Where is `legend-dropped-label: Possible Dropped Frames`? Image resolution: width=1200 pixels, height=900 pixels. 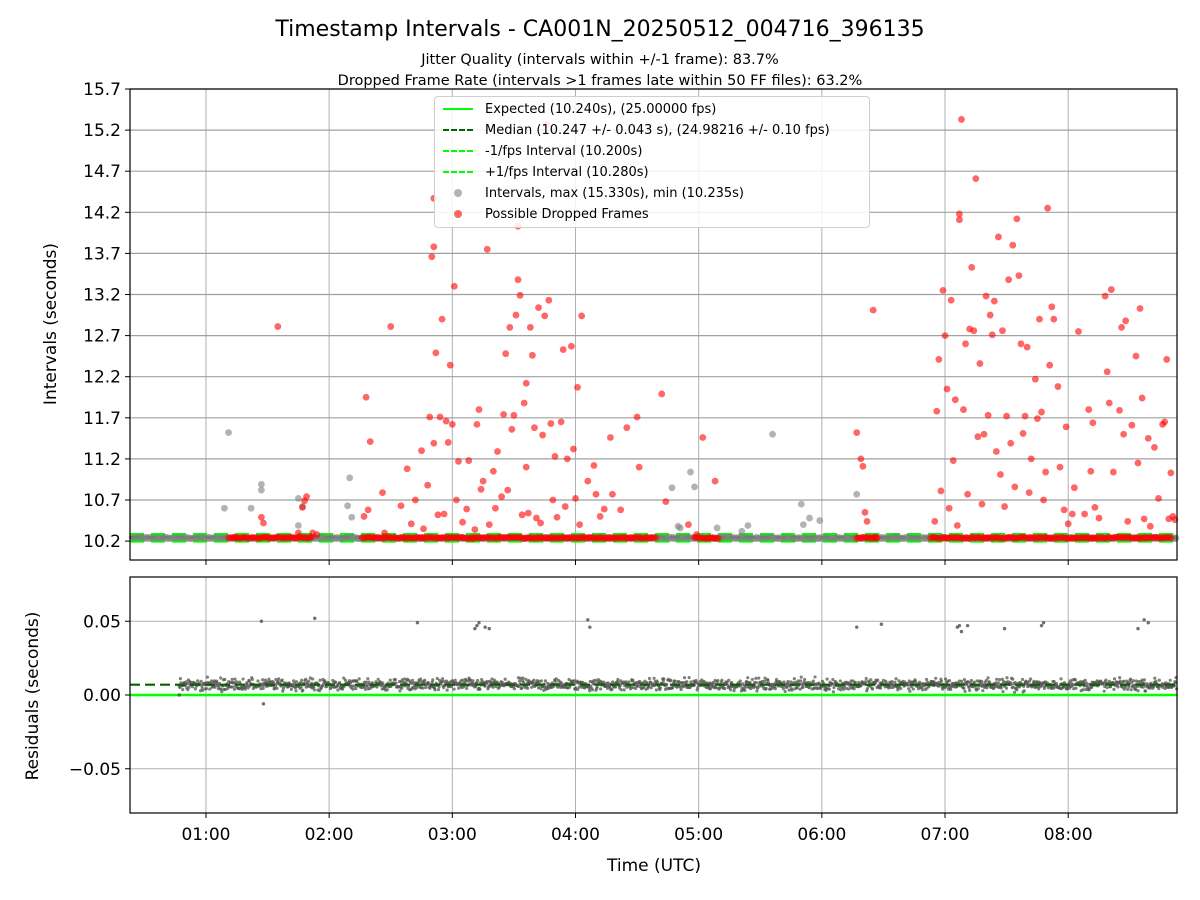
legend-dropped-label: Possible Dropped Frames is located at coordinates (567, 214).